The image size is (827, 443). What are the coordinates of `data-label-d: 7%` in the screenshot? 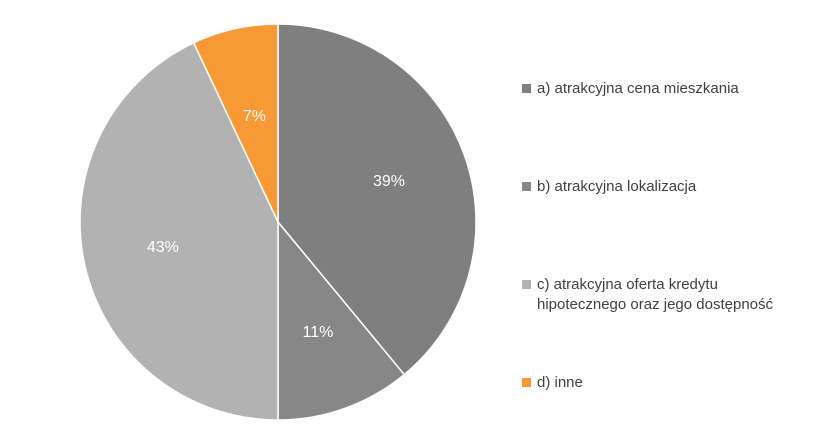 It's located at (254, 116).